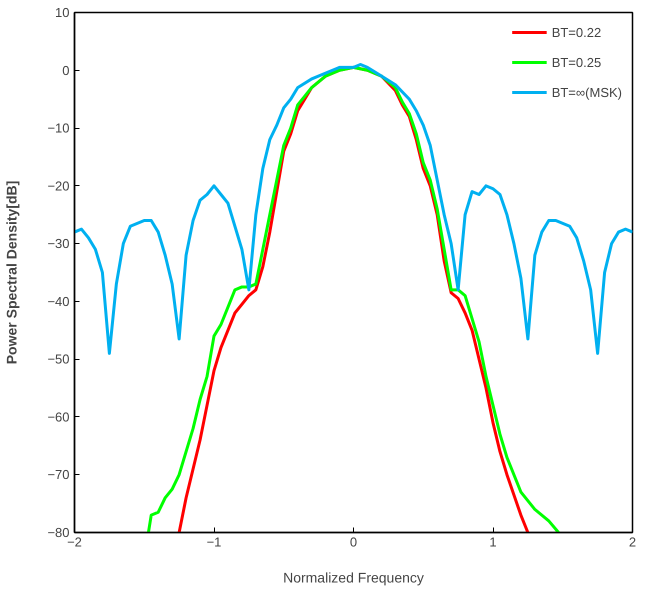 This screenshot has width=647, height=592. What do you see at coordinates (58, 474) in the screenshot?
I see `y-tick-label: −70` at bounding box center [58, 474].